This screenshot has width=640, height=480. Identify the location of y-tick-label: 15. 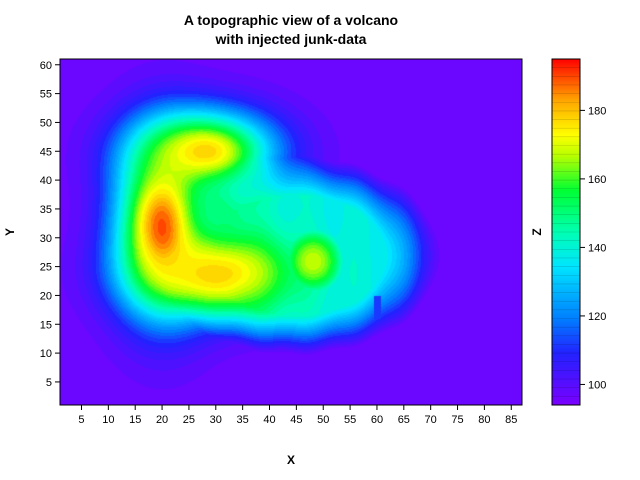
(46, 325).